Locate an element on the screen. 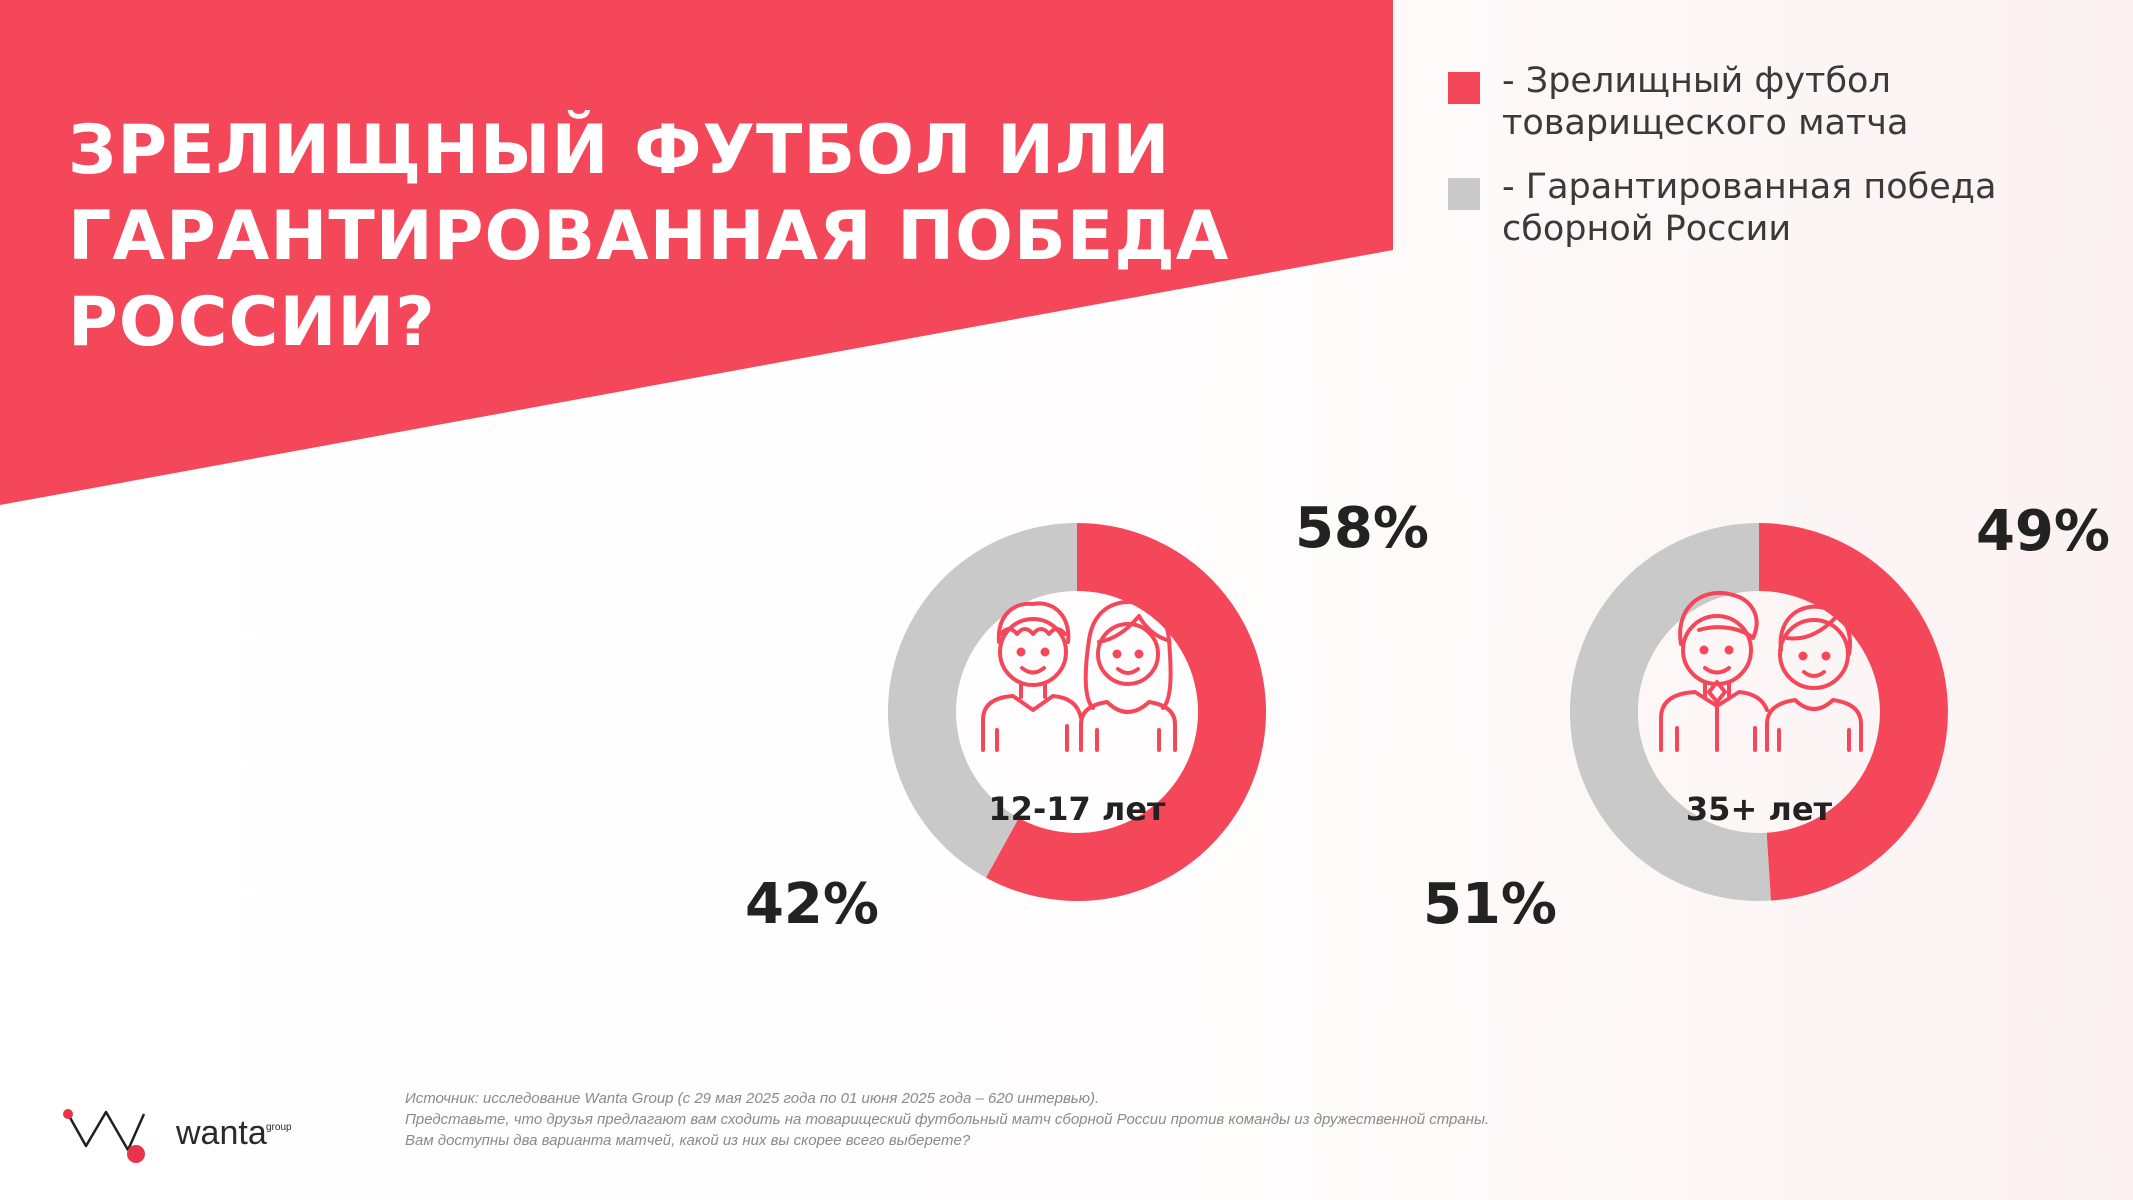 This screenshot has height=1200, width=2133. logo-superscript: group is located at coordinates (279, 1127).